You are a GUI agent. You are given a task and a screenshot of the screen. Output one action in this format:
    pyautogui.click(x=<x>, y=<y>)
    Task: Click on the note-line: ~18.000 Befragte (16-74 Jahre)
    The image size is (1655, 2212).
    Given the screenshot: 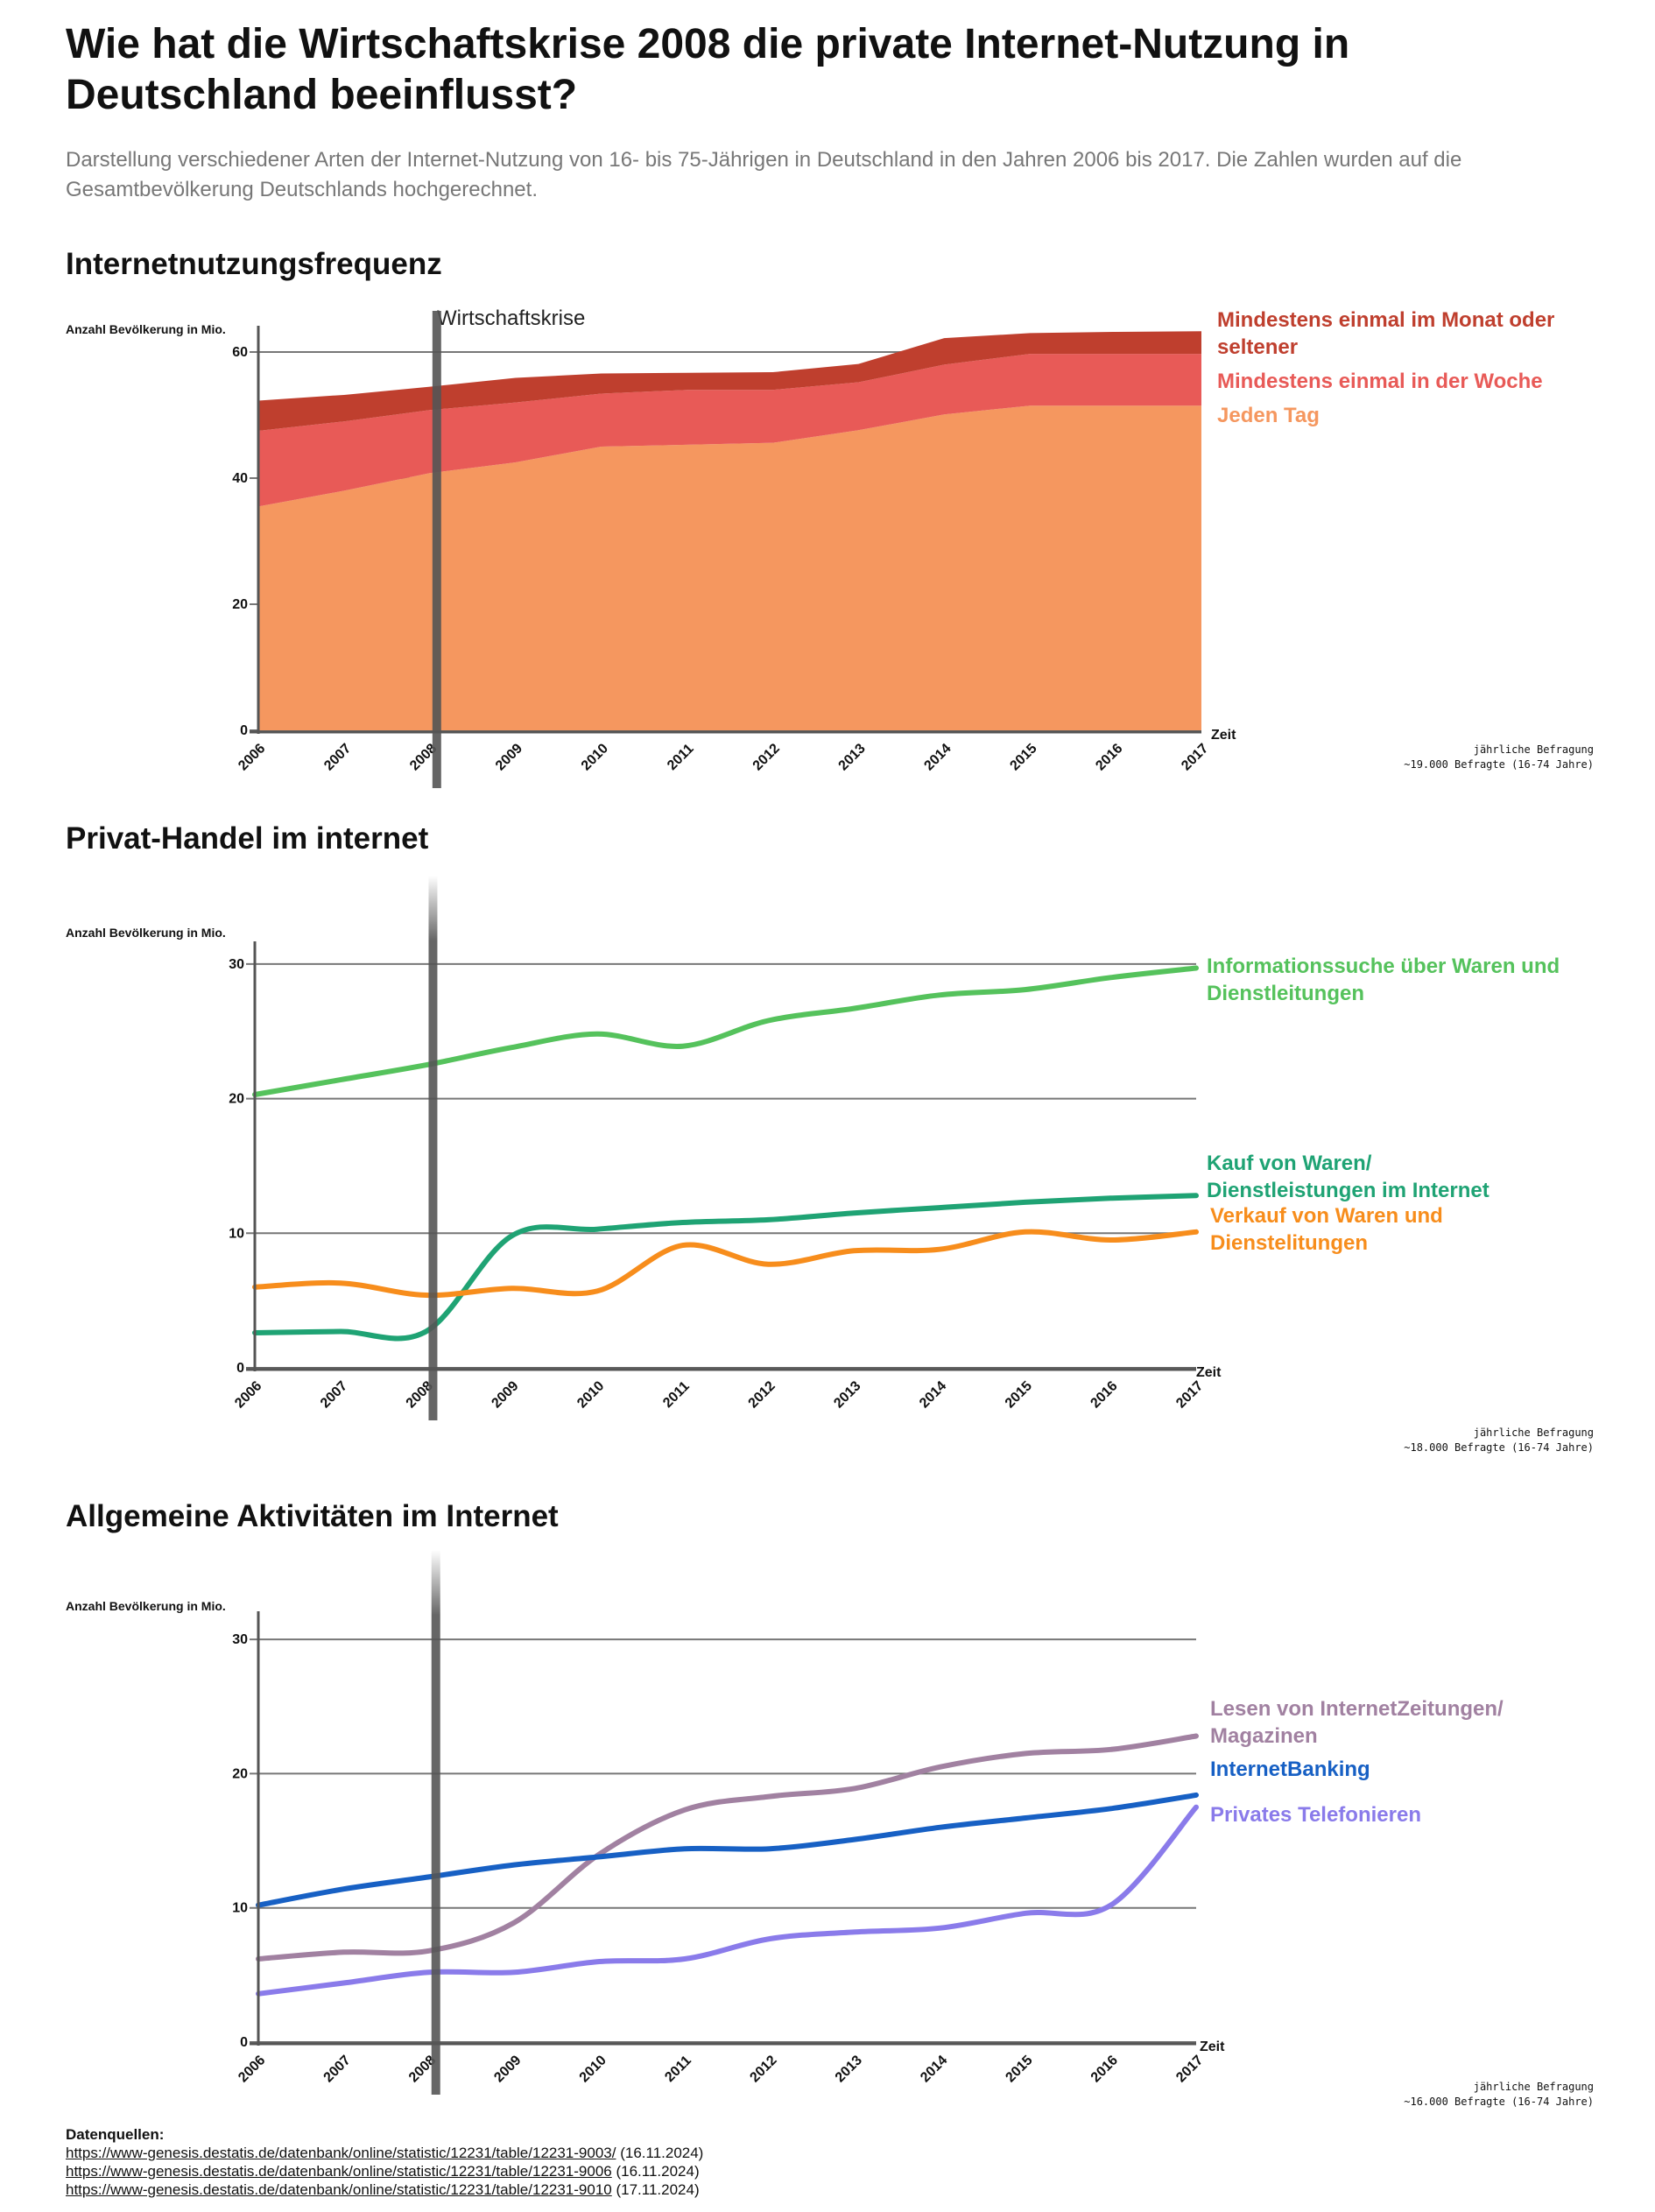 What is the action you would take?
    pyautogui.click(x=1499, y=1447)
    